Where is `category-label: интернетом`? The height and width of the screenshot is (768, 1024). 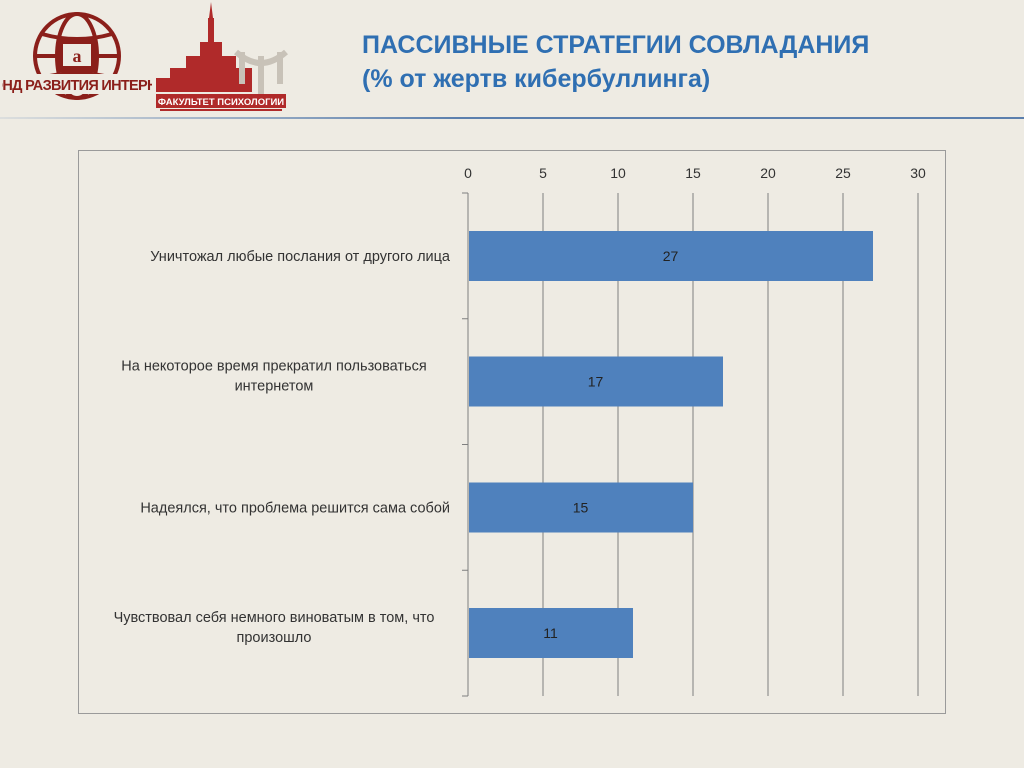 category-label: интернетом is located at coordinates (274, 387).